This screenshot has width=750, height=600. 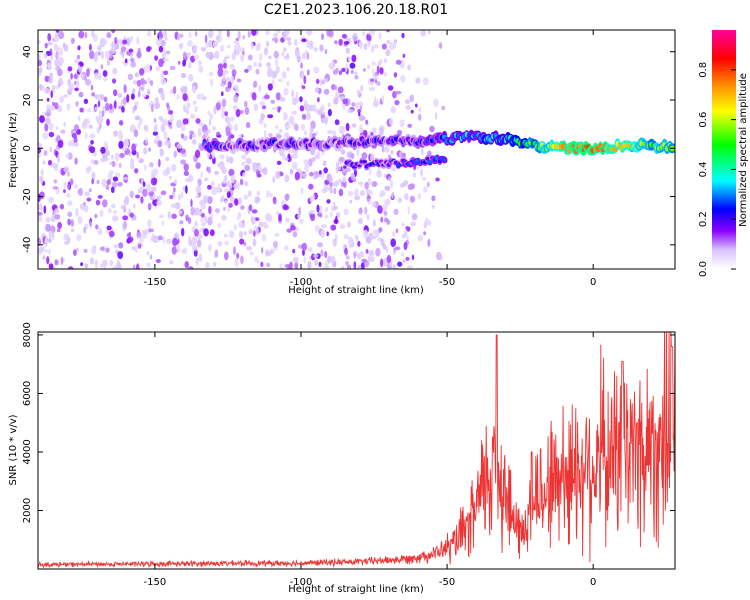 I want to click on colorbar-tick-label: 0.4, so click(x=703, y=169).